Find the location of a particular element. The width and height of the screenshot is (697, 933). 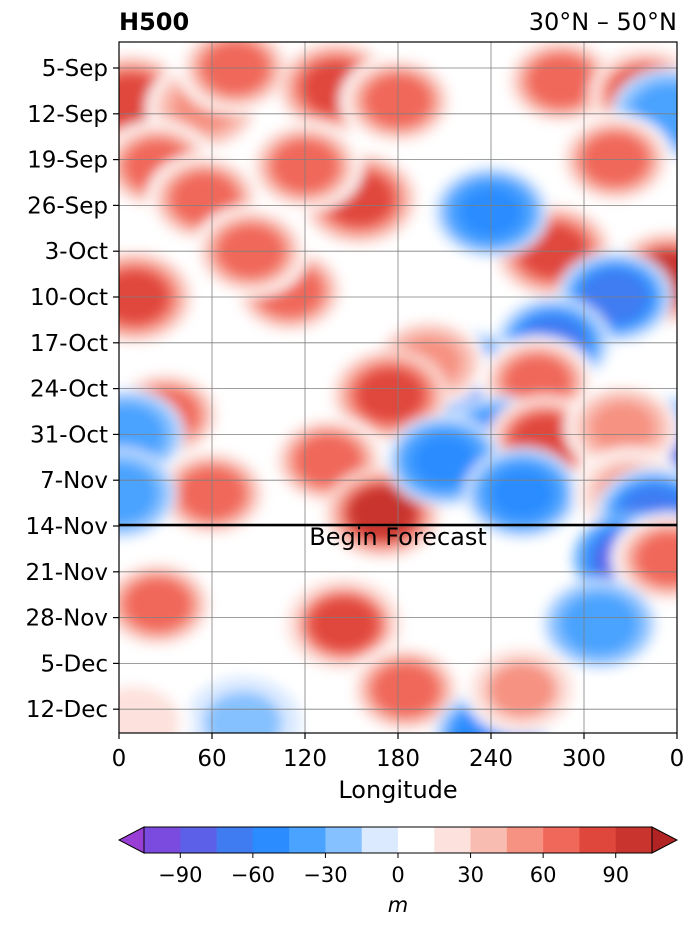

y-tick-label: 14-Nov is located at coordinates (67, 527).